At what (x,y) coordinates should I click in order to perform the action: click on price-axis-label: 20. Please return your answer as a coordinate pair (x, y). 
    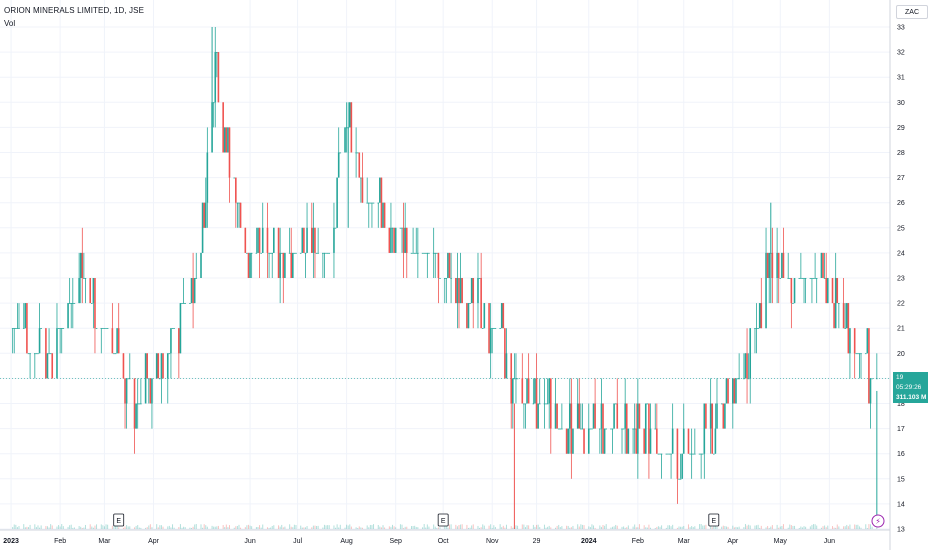
    Looking at the image, I should click on (901, 354).